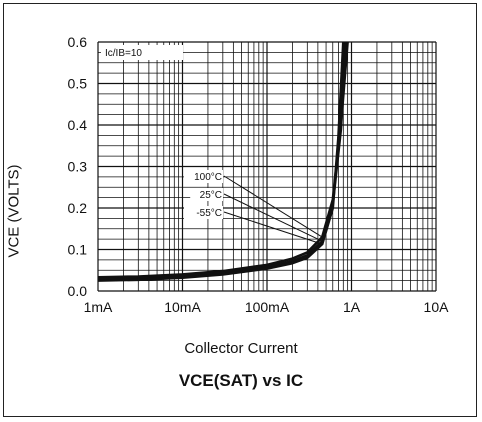  What do you see at coordinates (78, 42) in the screenshot?
I see `y-tick-label: 0.6` at bounding box center [78, 42].